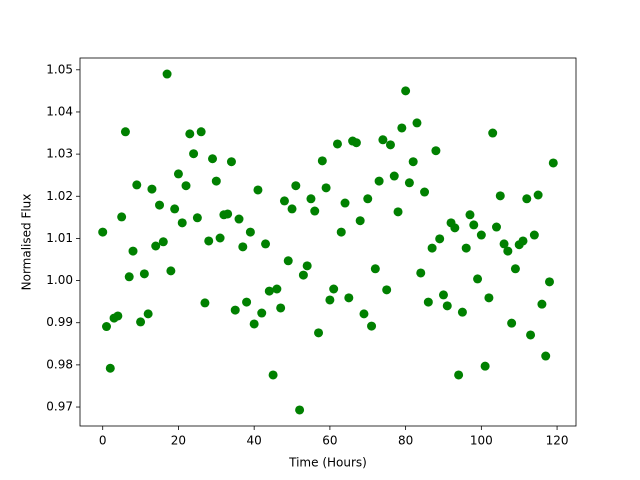  Describe the element at coordinates (557, 441) in the screenshot. I see `x-tick-label: 120` at that location.